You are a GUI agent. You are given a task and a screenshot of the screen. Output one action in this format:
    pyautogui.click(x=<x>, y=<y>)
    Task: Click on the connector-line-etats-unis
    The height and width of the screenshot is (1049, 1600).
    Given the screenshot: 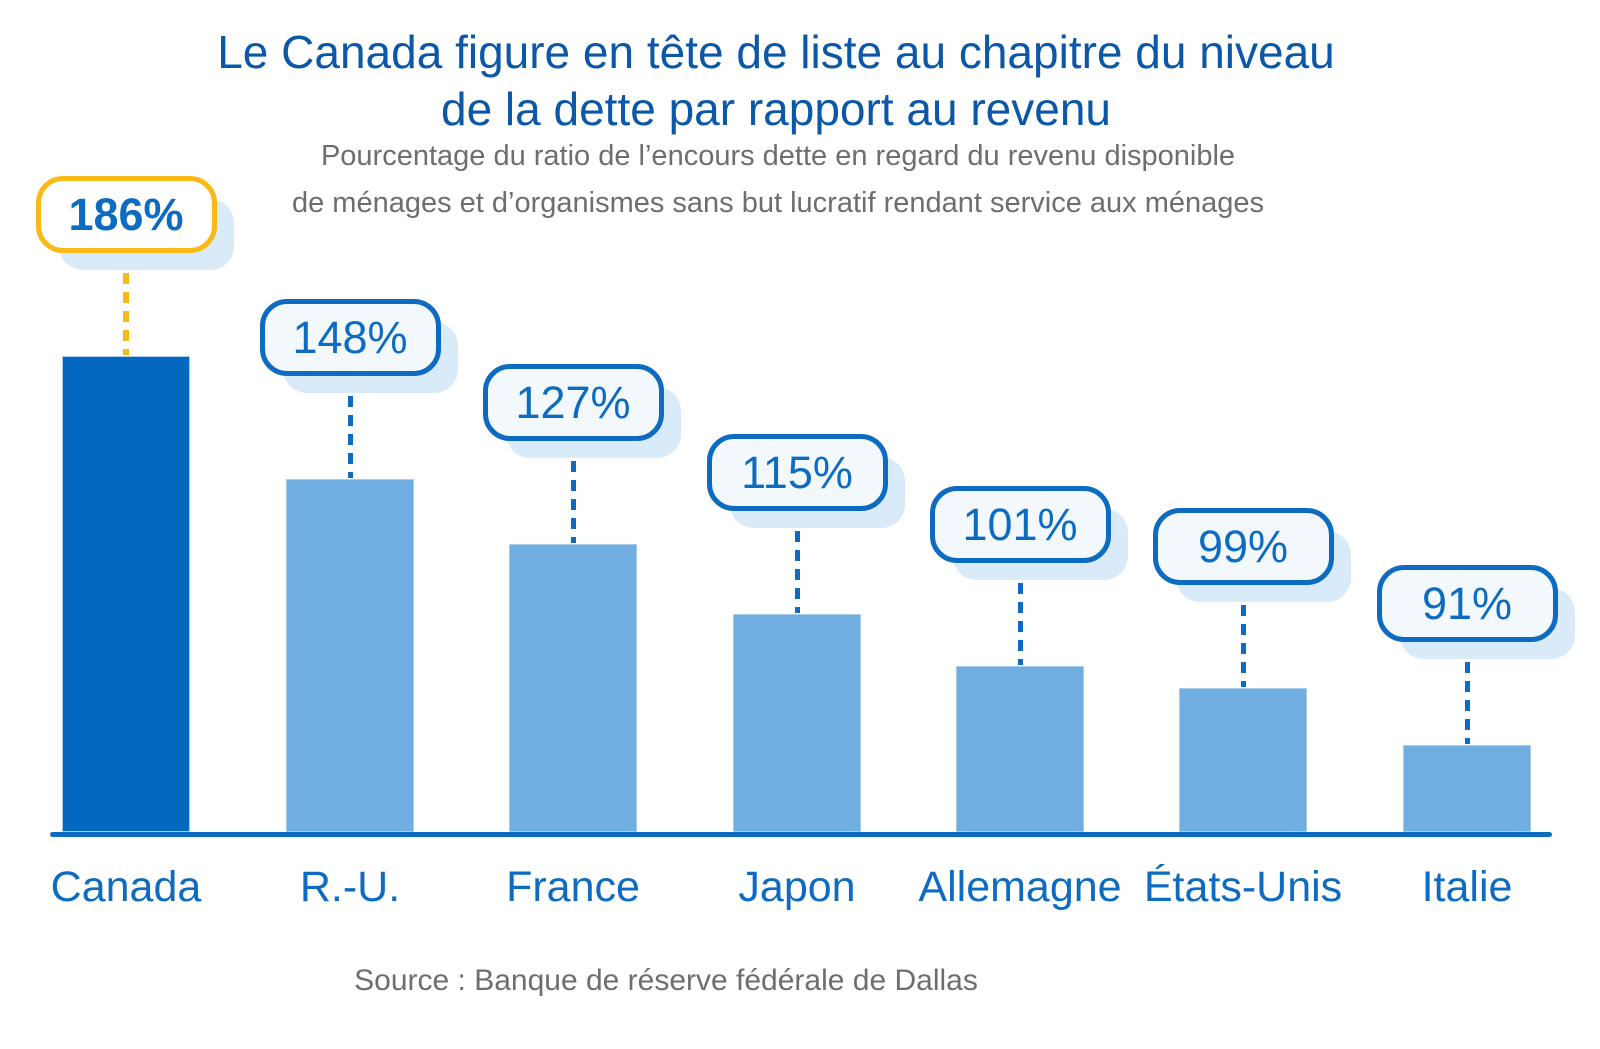 What is the action you would take?
    pyautogui.click(x=1243, y=636)
    